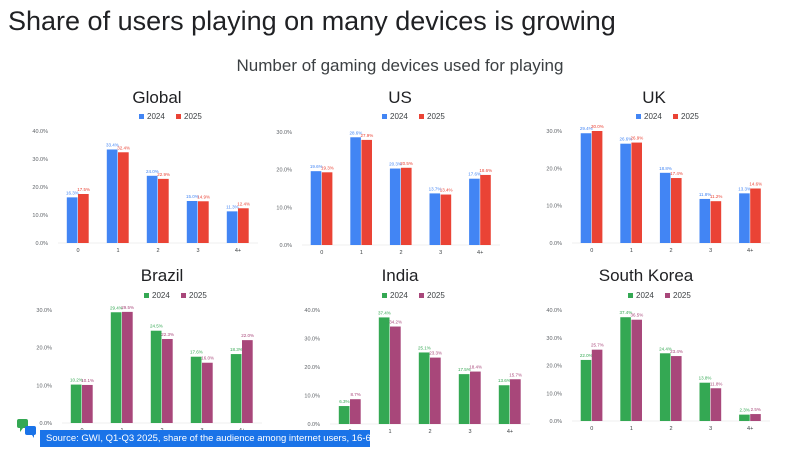 Image resolution: width=800 pixels, height=450 pixels. I want to click on chat-share-icon, so click(26, 428).